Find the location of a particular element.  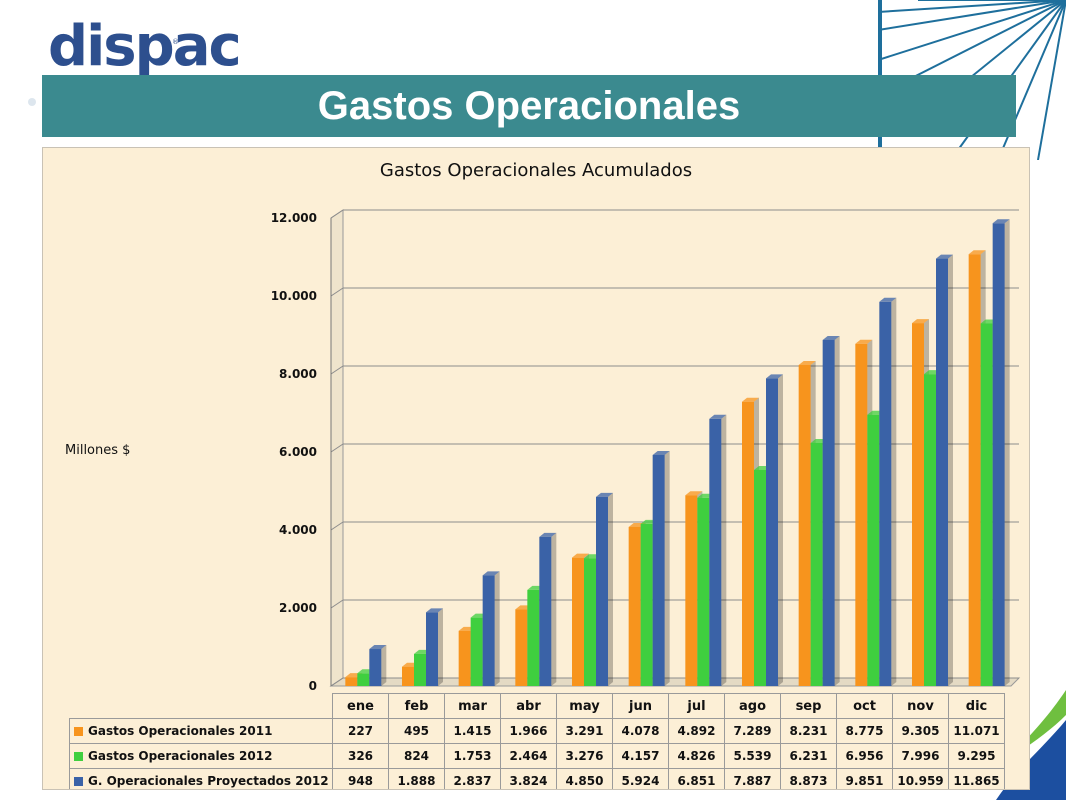

y-tick-label: 0 is located at coordinates (313, 686).